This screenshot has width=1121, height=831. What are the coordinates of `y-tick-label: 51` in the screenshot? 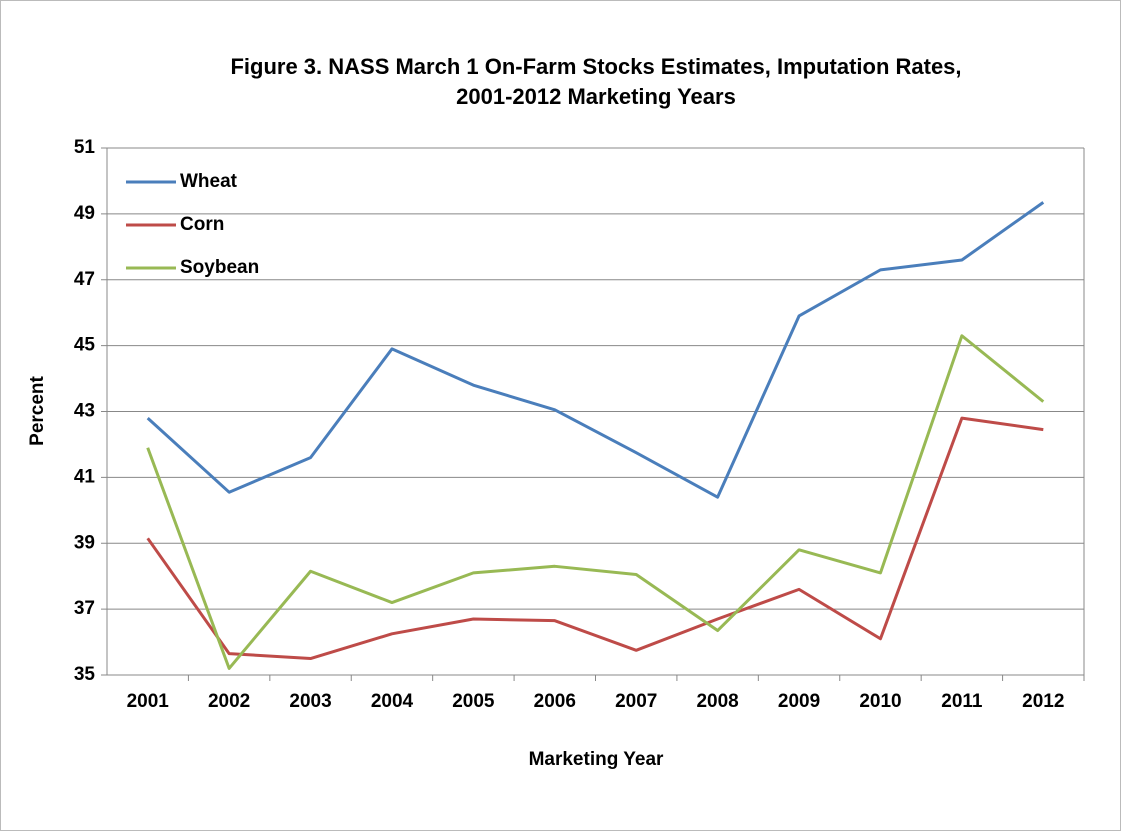 It's located at (85, 147).